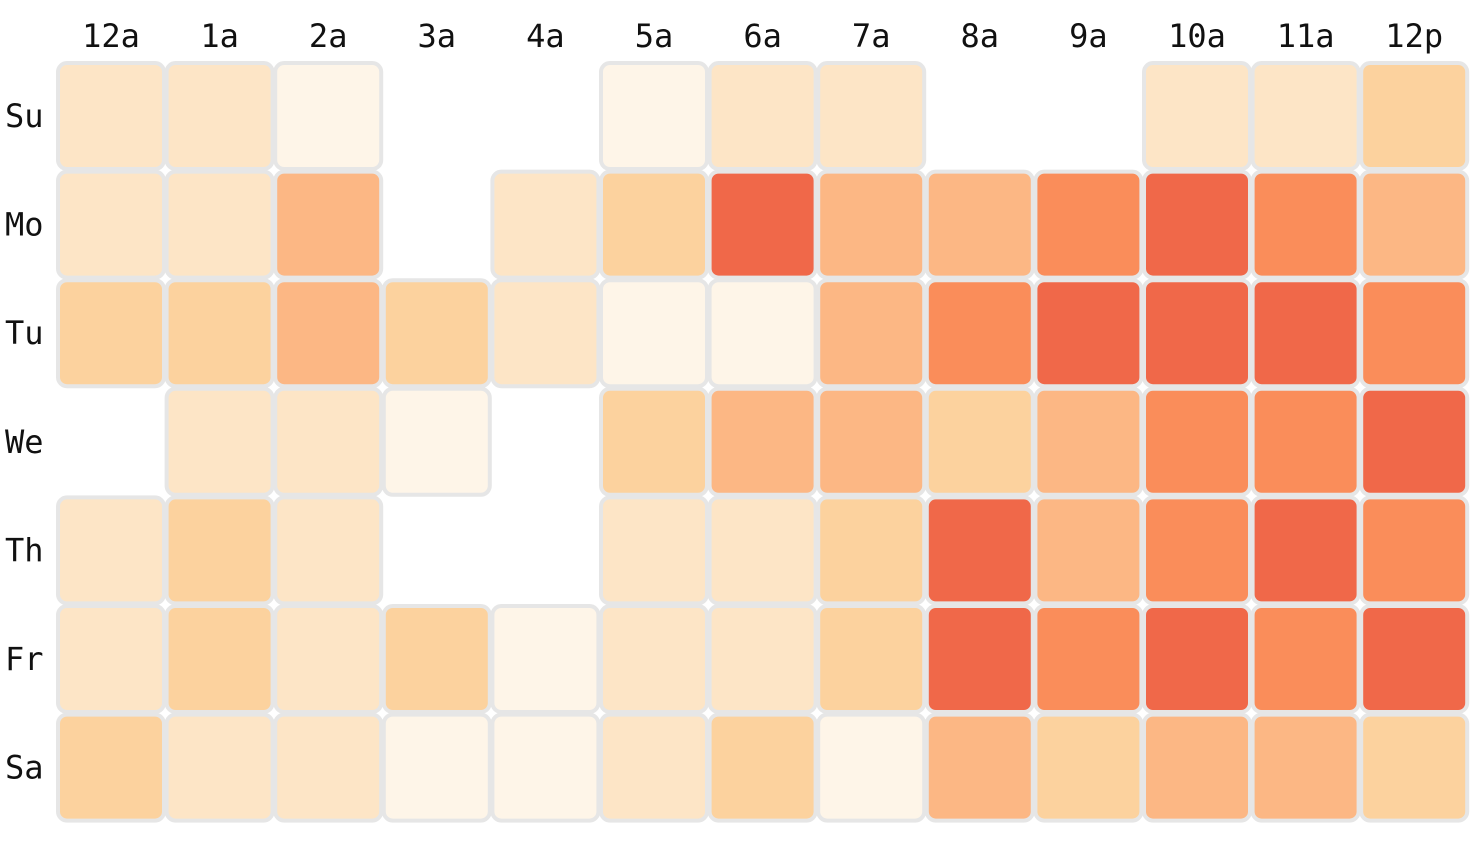 The height and width of the screenshot is (842, 1474). I want to click on column-label-12a: 12a, so click(111, 36).